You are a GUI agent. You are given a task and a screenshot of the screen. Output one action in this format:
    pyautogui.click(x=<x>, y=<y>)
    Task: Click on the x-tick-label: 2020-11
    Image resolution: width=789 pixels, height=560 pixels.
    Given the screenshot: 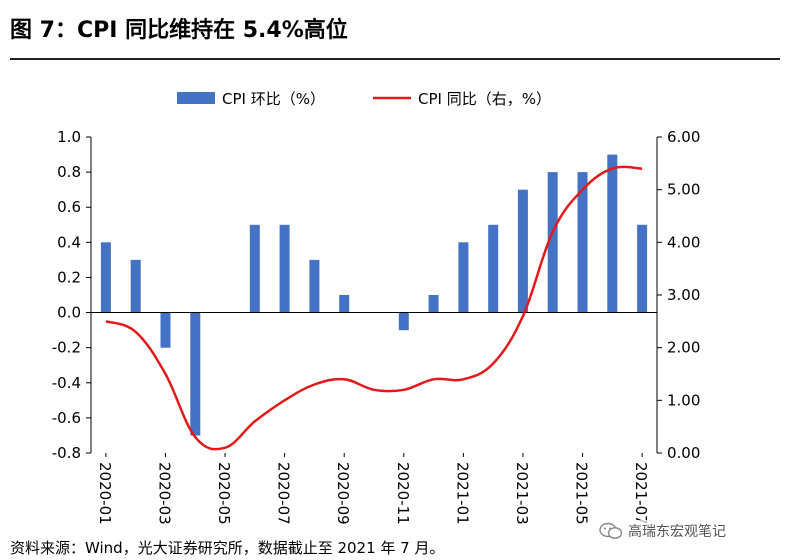 What is the action you would take?
    pyautogui.click(x=403, y=493)
    